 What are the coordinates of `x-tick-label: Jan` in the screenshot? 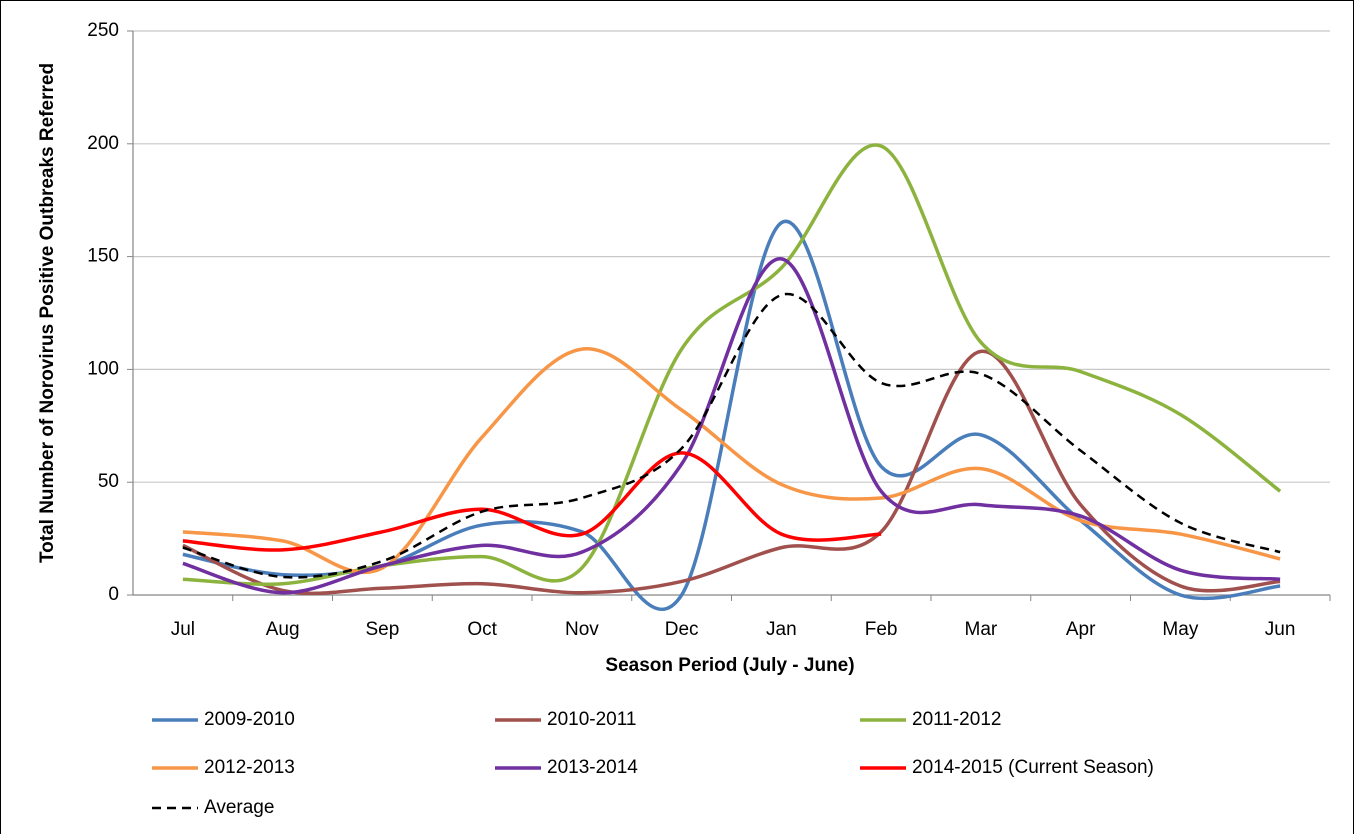 It's located at (781, 629).